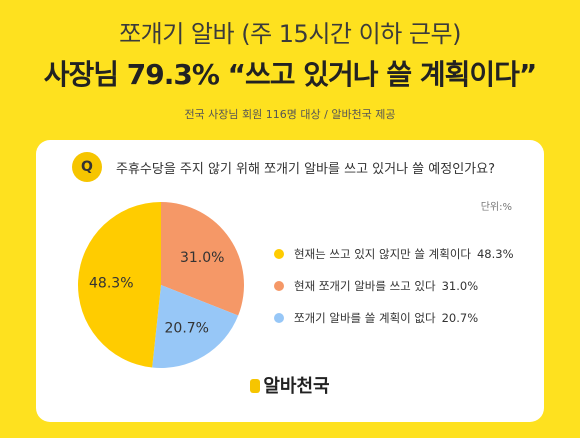 The image size is (580, 438). Describe the element at coordinates (255, 386) in the screenshot. I see `bee-icon` at that location.